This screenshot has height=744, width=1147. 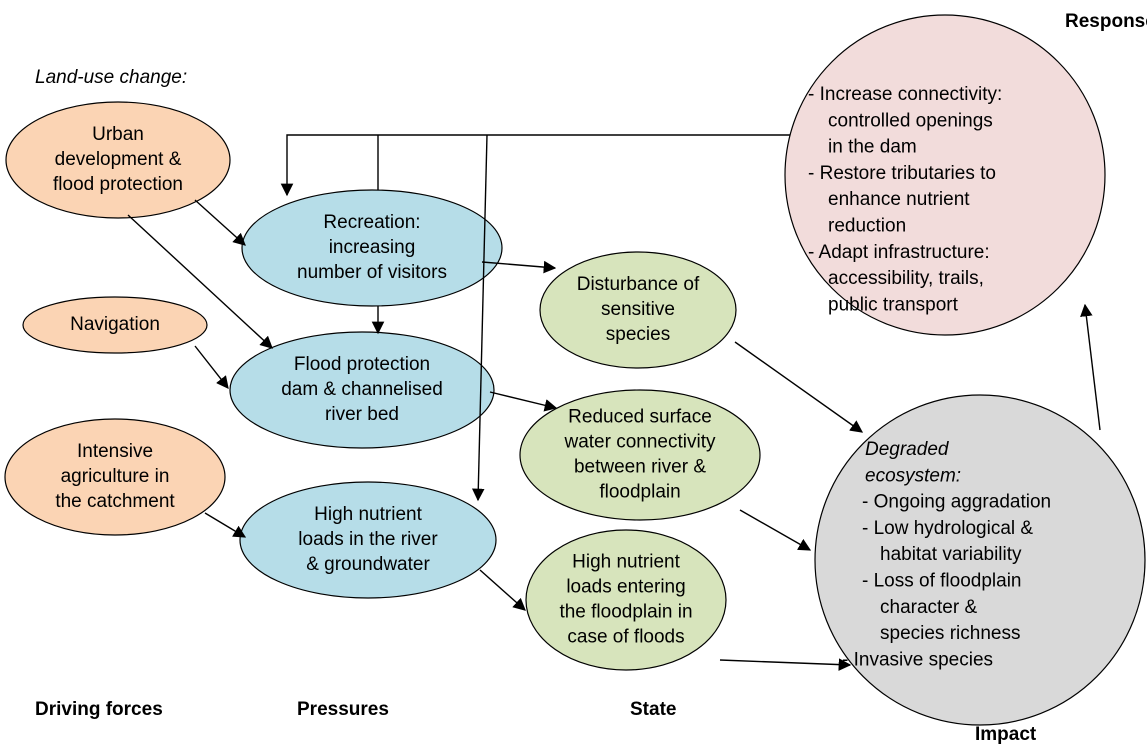 I want to click on node-label: controlled openings, so click(x=910, y=120).